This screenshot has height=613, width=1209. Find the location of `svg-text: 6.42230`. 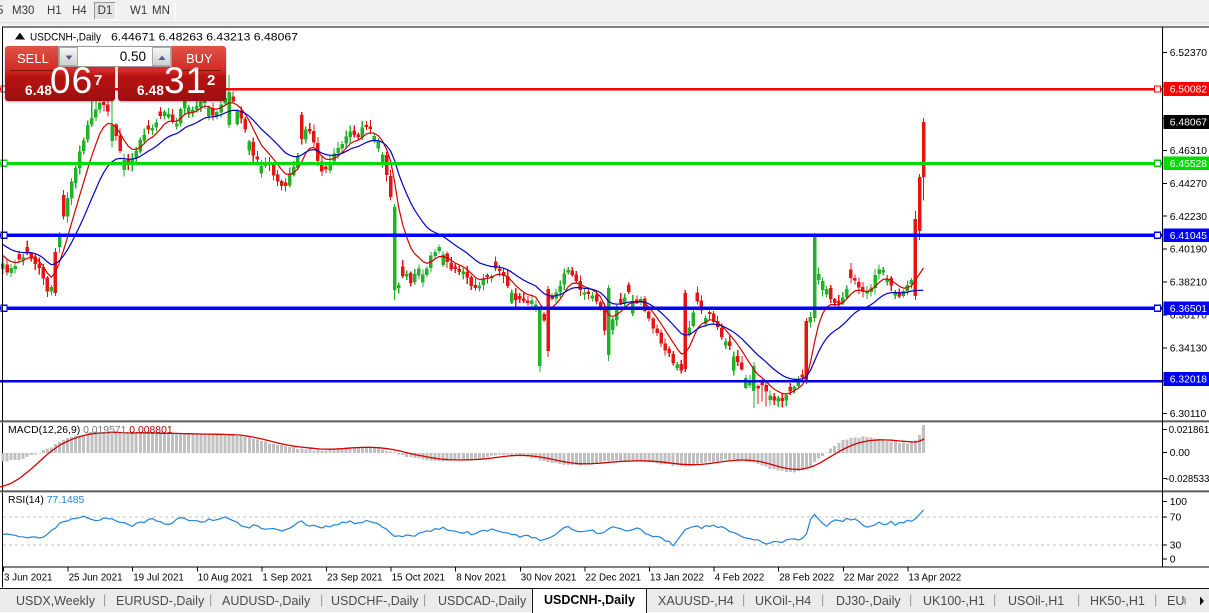

svg-text: 6.42230 is located at coordinates (1188, 217).